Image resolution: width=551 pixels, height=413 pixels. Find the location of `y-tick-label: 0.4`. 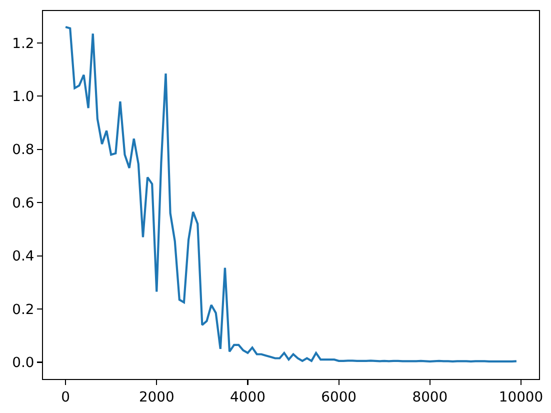

y-tick-label: 0.4 is located at coordinates (23, 256).